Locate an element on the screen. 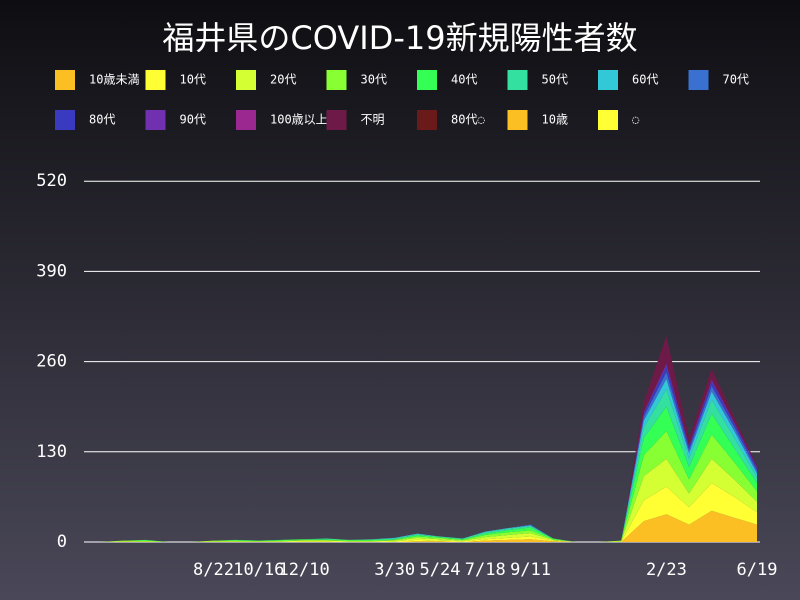 The image size is (800, 600). legend-label: 80代◌ is located at coordinates (468, 120).